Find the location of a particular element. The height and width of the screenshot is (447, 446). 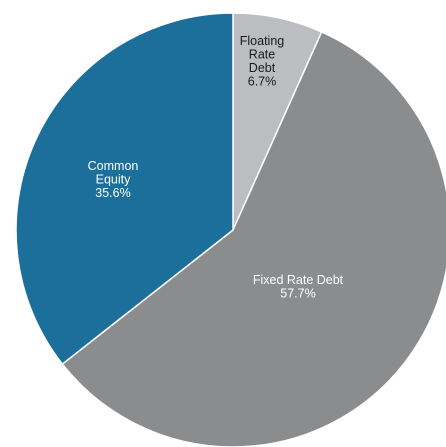

slice-label-line: Debt is located at coordinates (262, 68).